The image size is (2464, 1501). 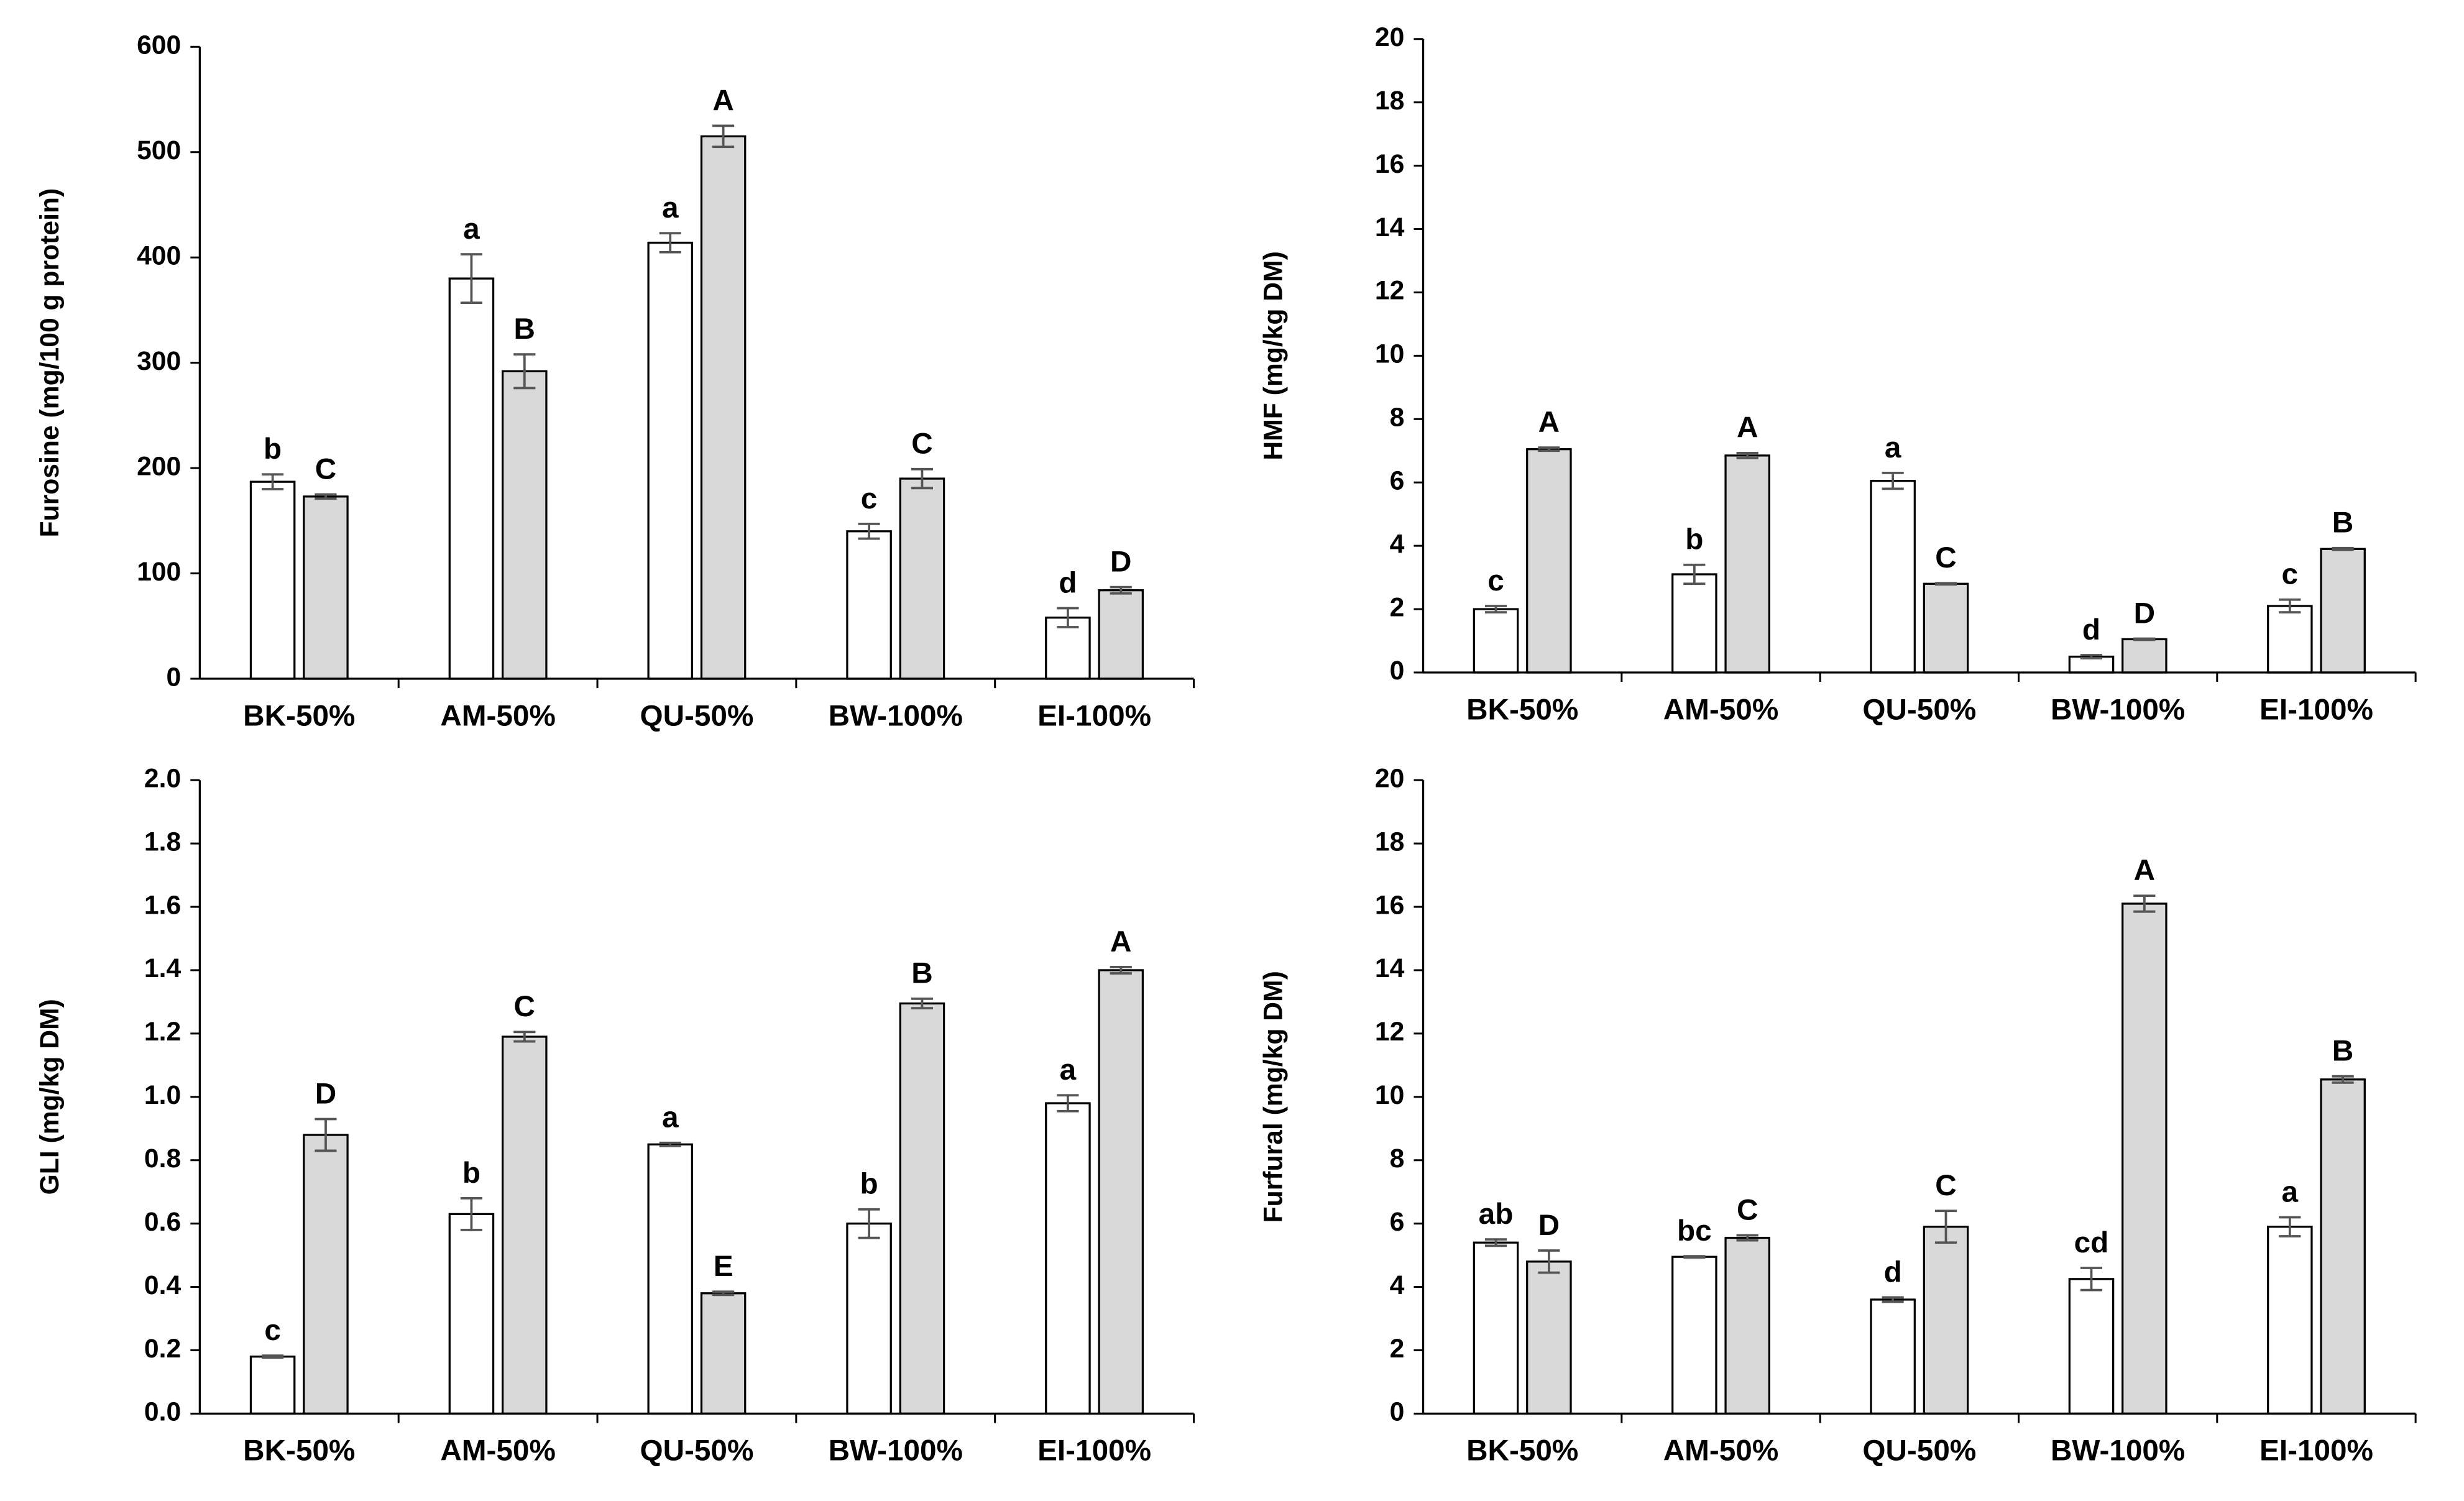 I want to click on y-tick-label: 8, so click(x=1397, y=418).